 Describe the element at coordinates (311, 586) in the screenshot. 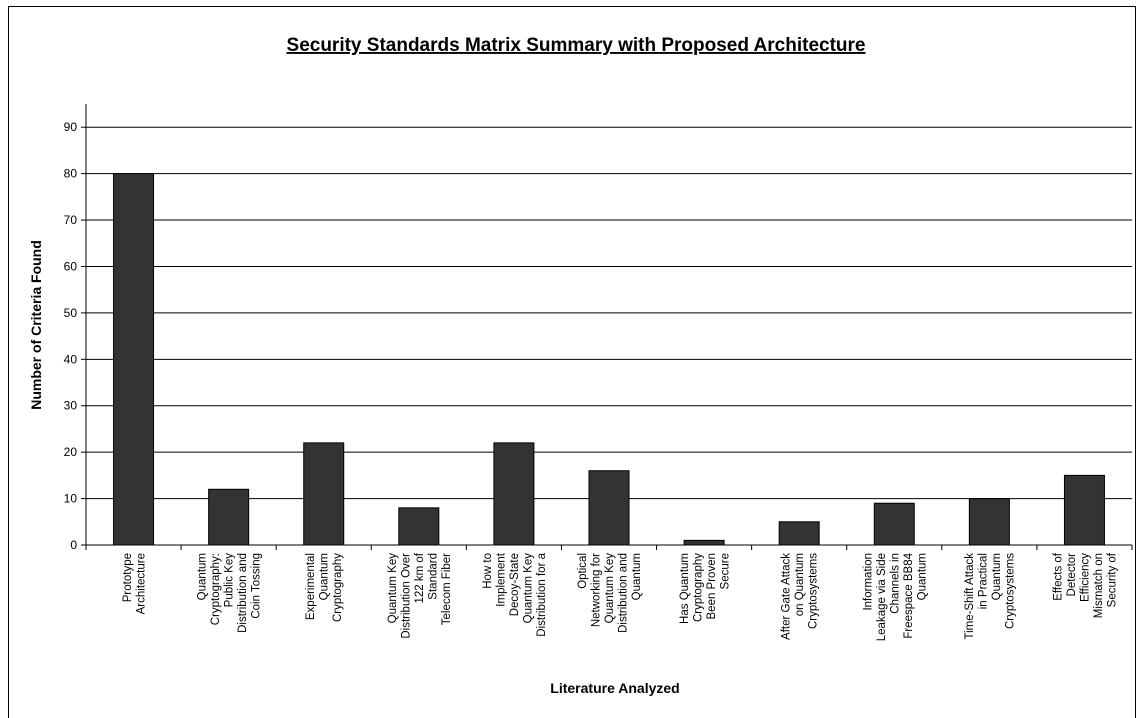

I see `category-label-line: Experimental` at that location.